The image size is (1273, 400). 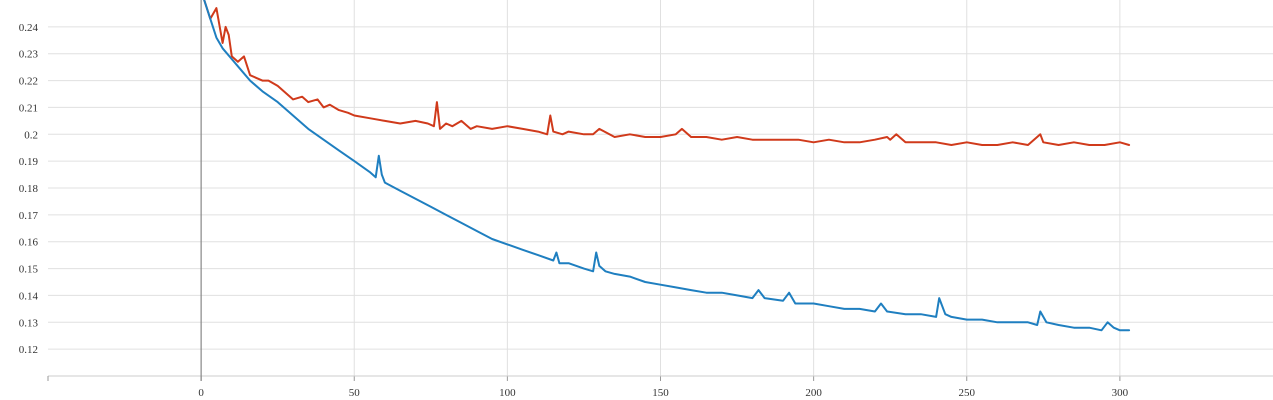 I want to click on x-tick-label: 100, so click(x=507, y=393).